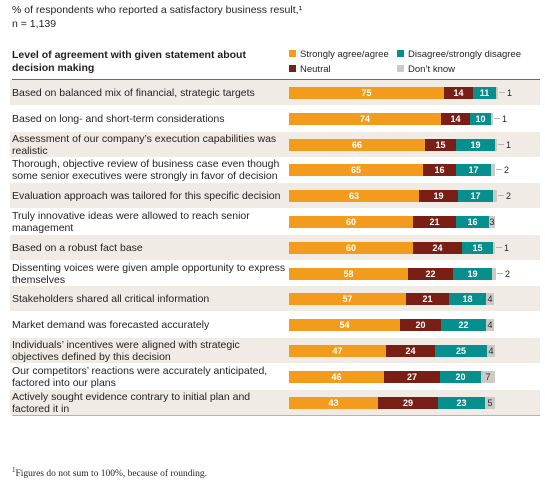 This screenshot has height=486, width=545. I want to click on stacked-bar: 75 14 11 1, so click(409, 93).